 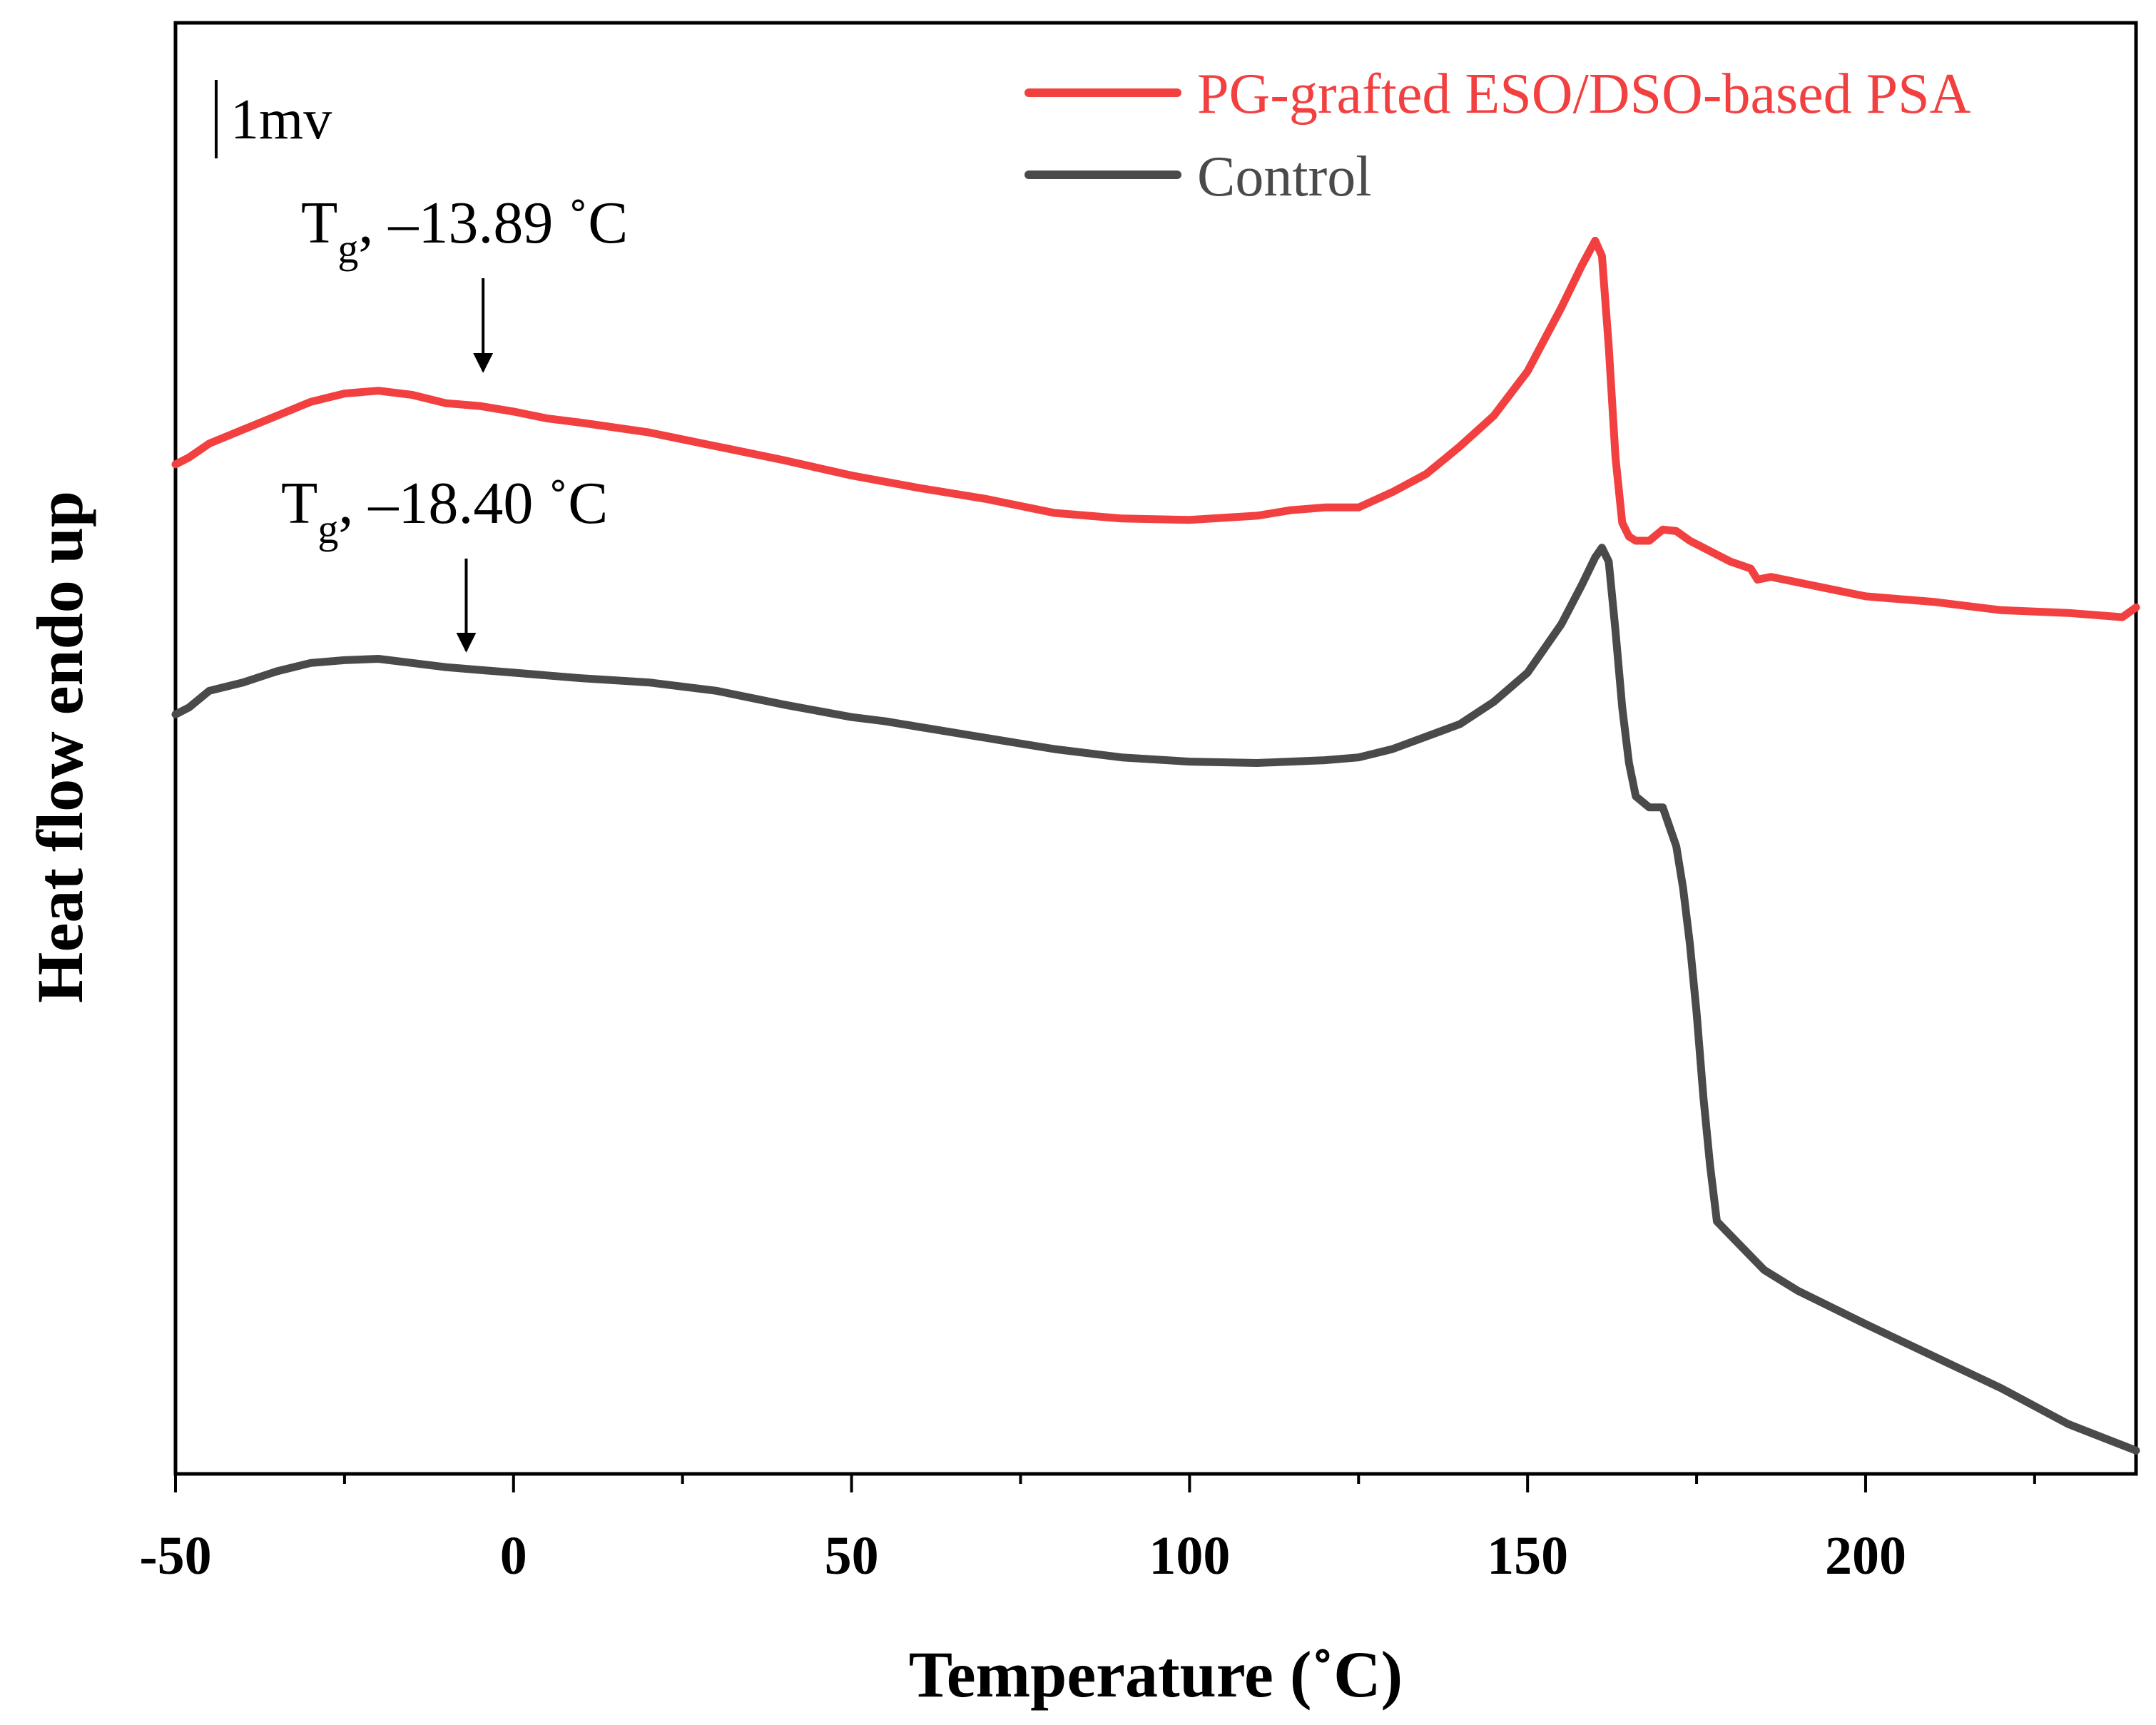 What do you see at coordinates (445, 561) in the screenshot?
I see `tg-annotation-control: Tg, –18.40 ˚C` at bounding box center [445, 561].